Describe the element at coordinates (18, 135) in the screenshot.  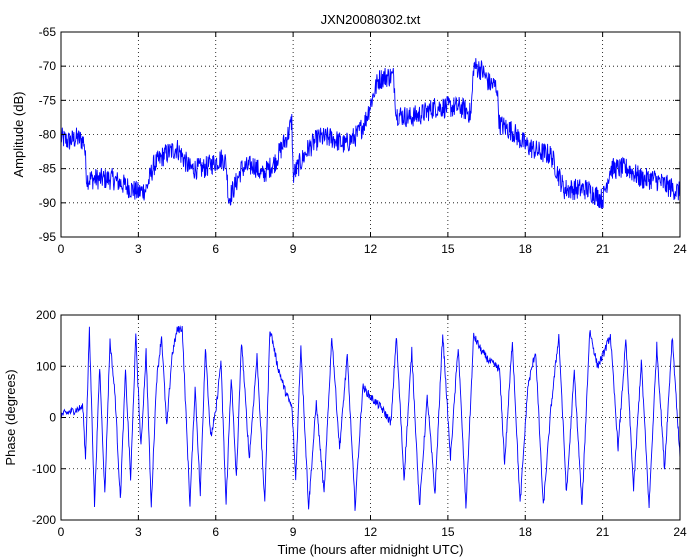
I see `amplitude-y-axis-label: Amplitude (dB)` at that location.